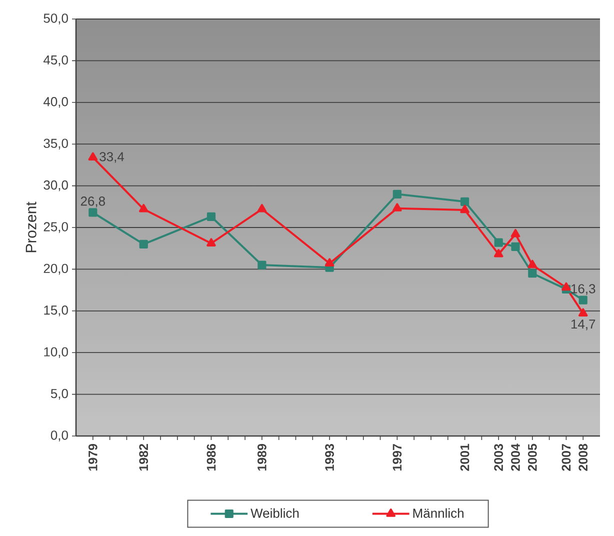 Image resolution: width=614 pixels, height=536 pixels. Describe the element at coordinates (262, 457) in the screenshot. I see `x-tick-label: 1989` at that location.